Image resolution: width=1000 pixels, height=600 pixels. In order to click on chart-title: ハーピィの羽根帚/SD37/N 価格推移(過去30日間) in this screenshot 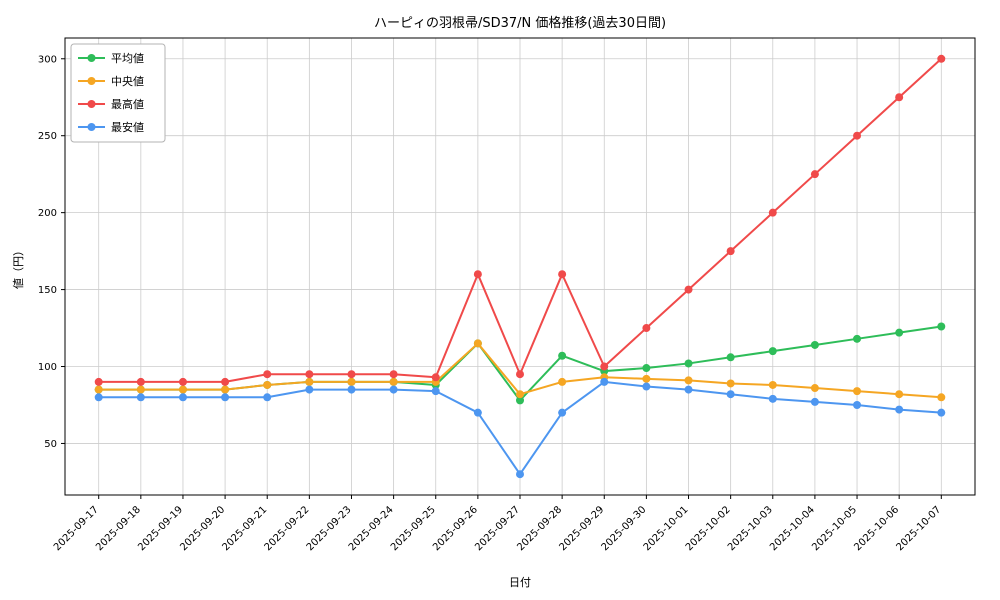, I will do `click(520, 23)`.